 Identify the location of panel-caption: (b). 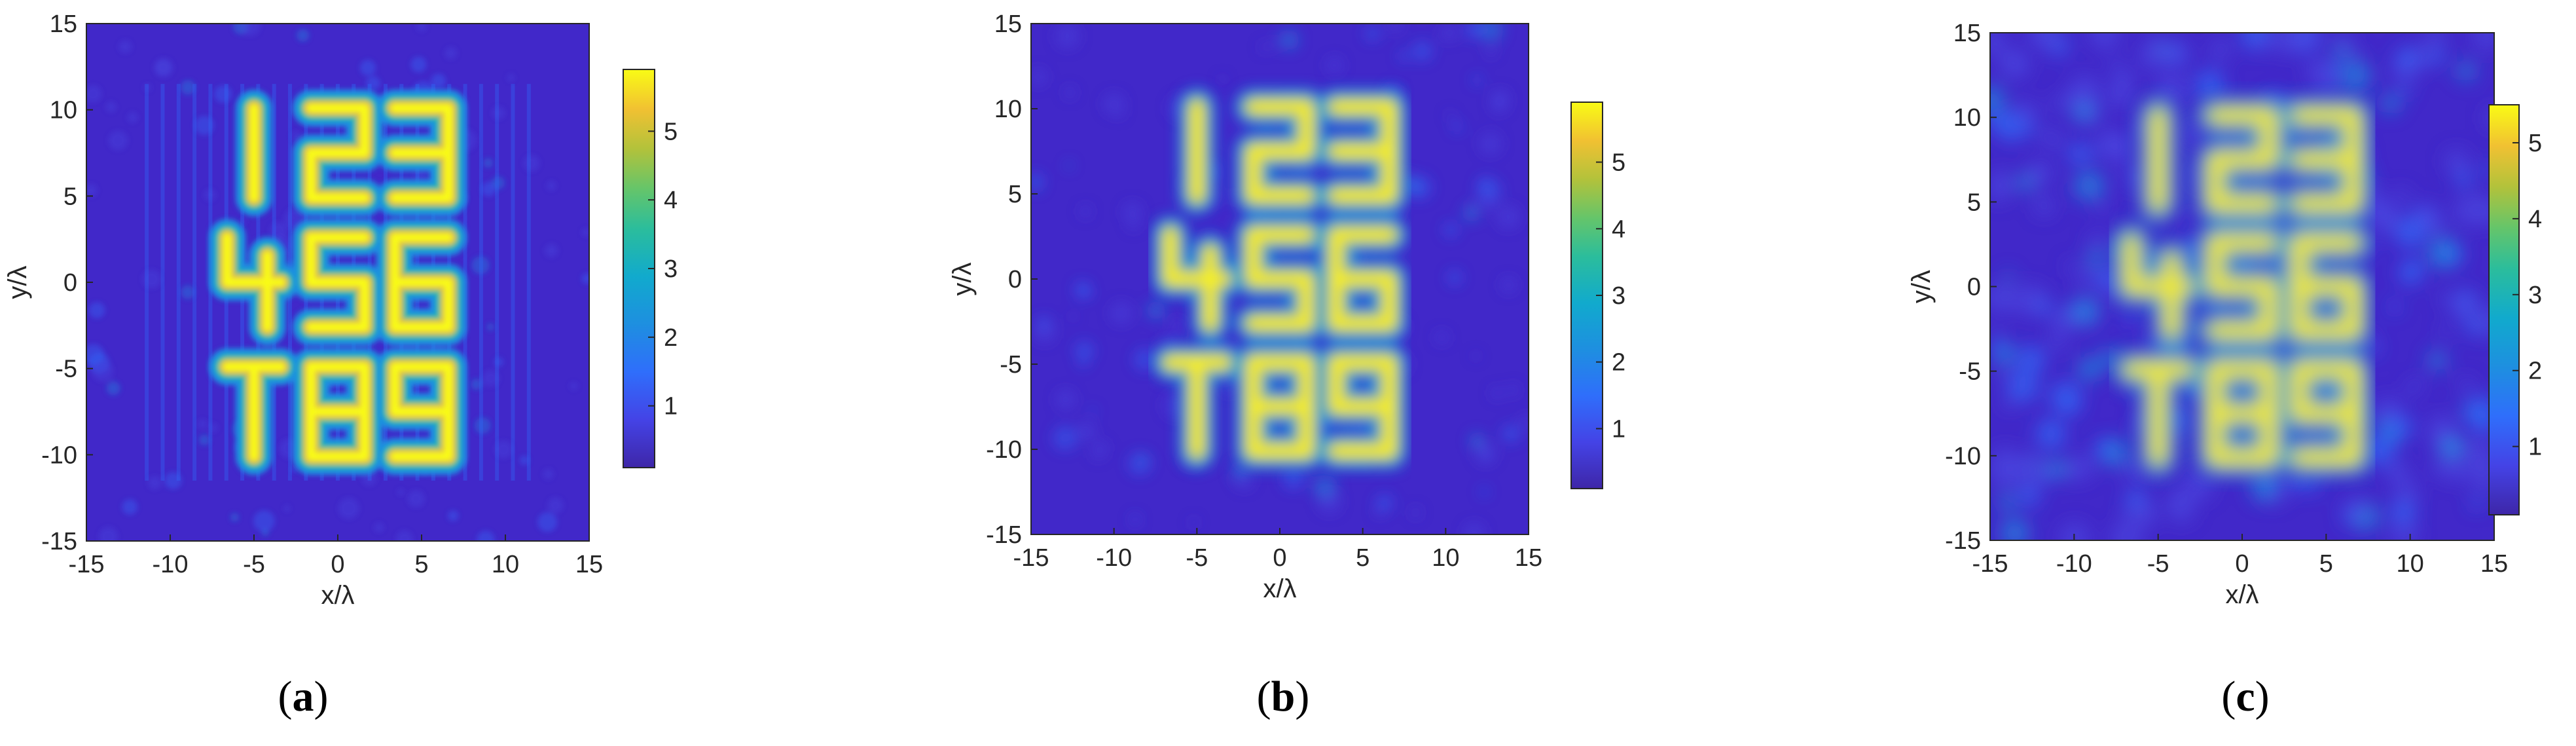
(1283, 696).